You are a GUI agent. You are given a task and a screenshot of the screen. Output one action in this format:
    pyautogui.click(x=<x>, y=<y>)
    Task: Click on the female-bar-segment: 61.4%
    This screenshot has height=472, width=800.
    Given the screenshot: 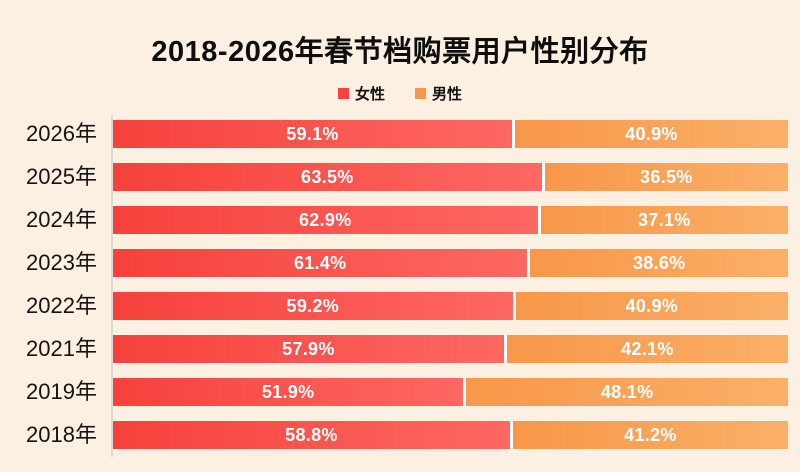 What is the action you would take?
    pyautogui.click(x=320, y=263)
    